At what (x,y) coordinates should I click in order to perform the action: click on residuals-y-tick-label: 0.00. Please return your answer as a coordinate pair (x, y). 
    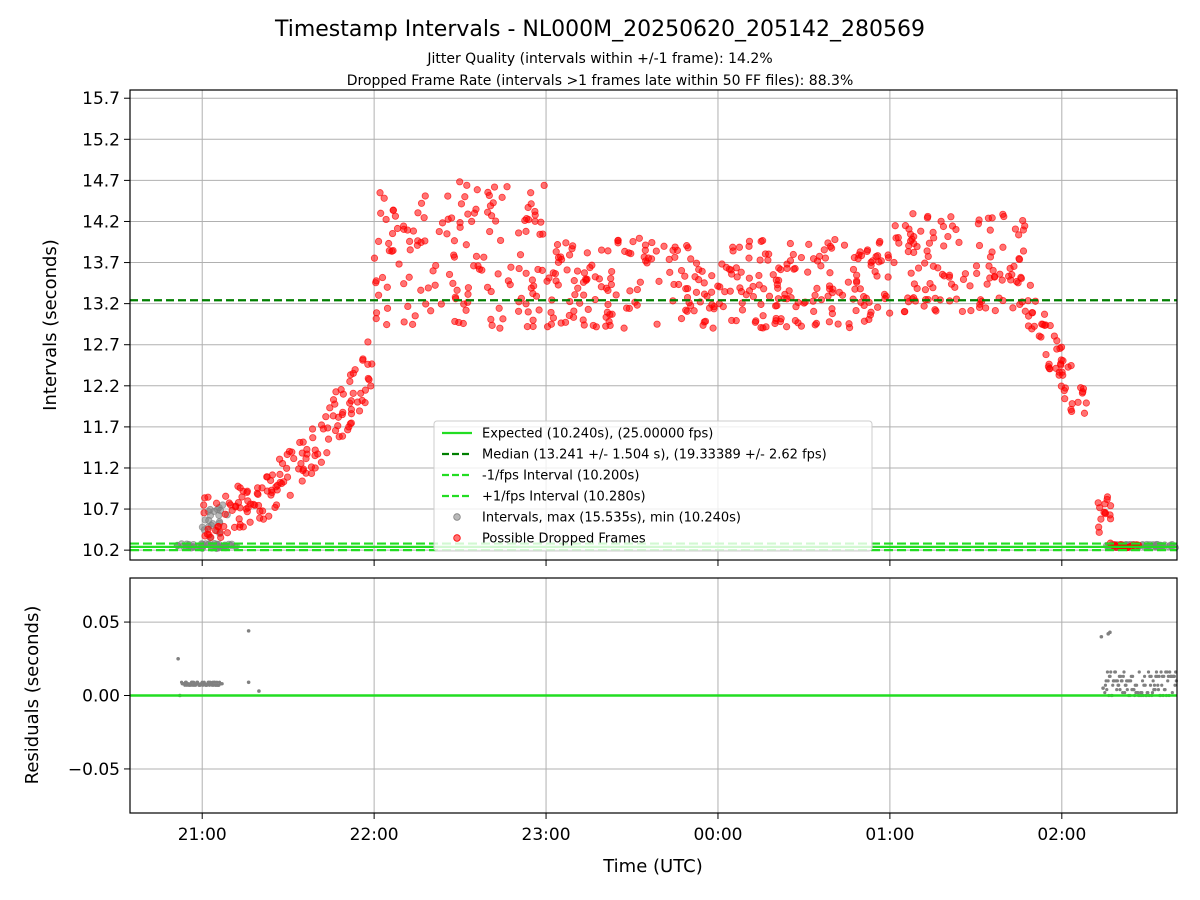
    Looking at the image, I should click on (101, 697).